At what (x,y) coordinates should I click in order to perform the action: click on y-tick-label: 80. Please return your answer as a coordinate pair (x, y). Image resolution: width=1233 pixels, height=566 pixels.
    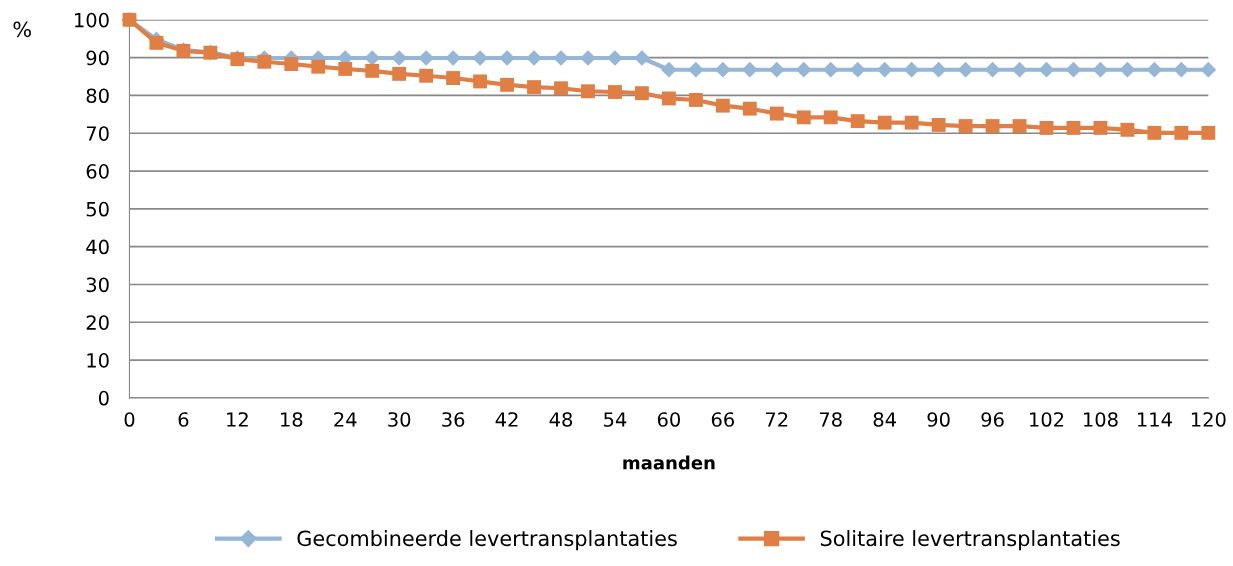
    Looking at the image, I should click on (97, 96).